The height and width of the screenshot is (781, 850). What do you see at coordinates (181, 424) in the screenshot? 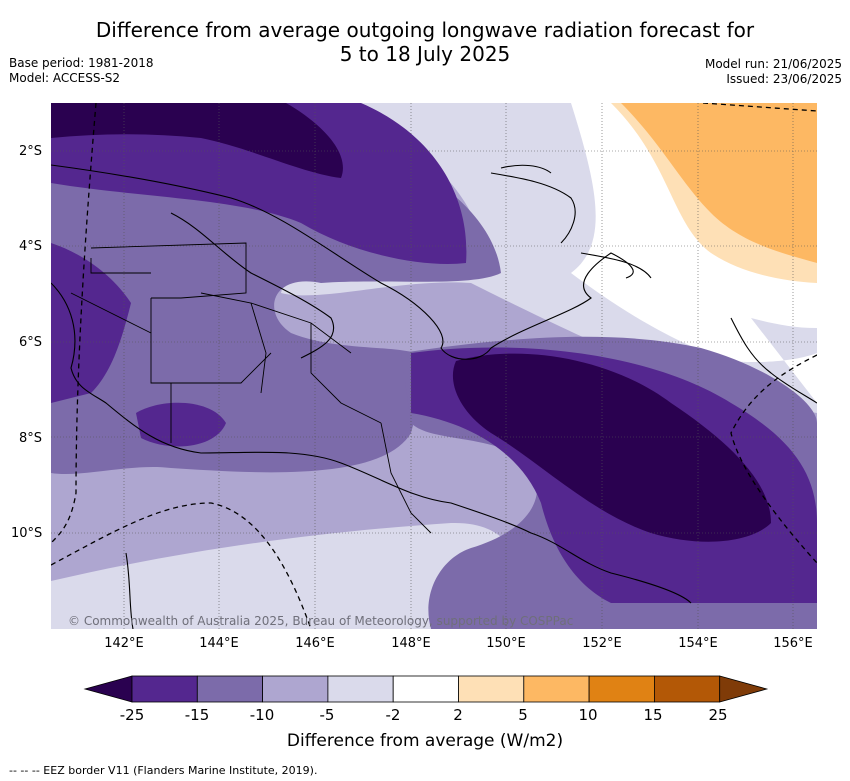
I see `band-minus25-minus15-blob` at bounding box center [181, 424].